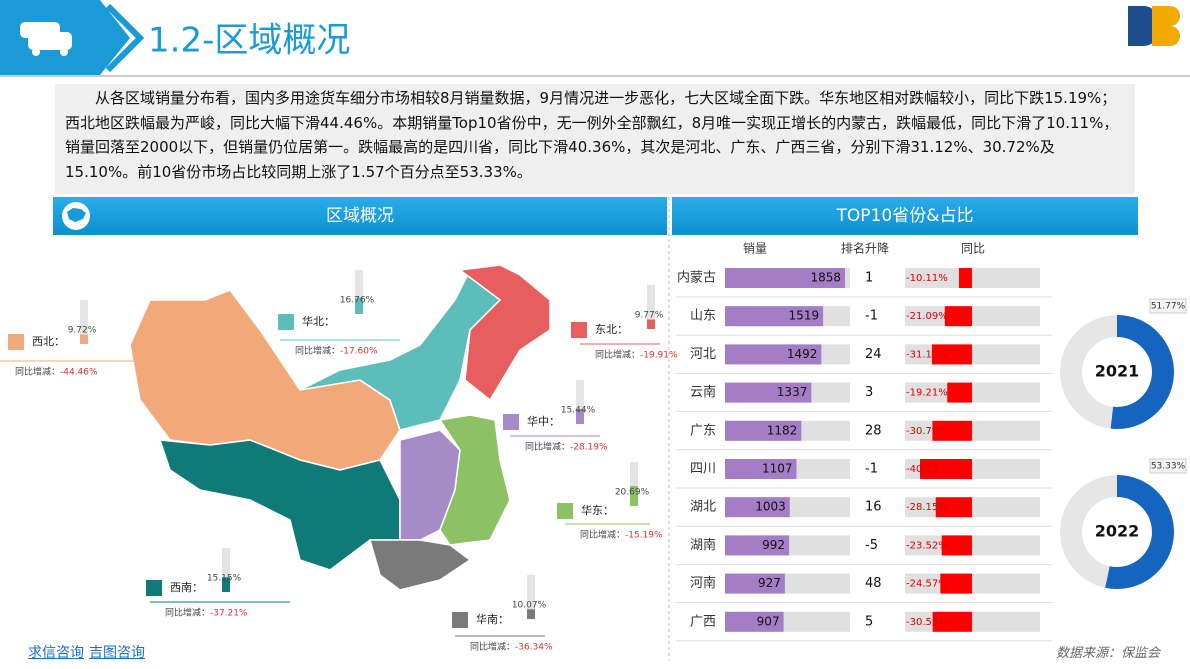 This screenshot has height=669, width=1190. What do you see at coordinates (529, 606) in the screenshot?
I see `share-label: 10.07%` at bounding box center [529, 606].